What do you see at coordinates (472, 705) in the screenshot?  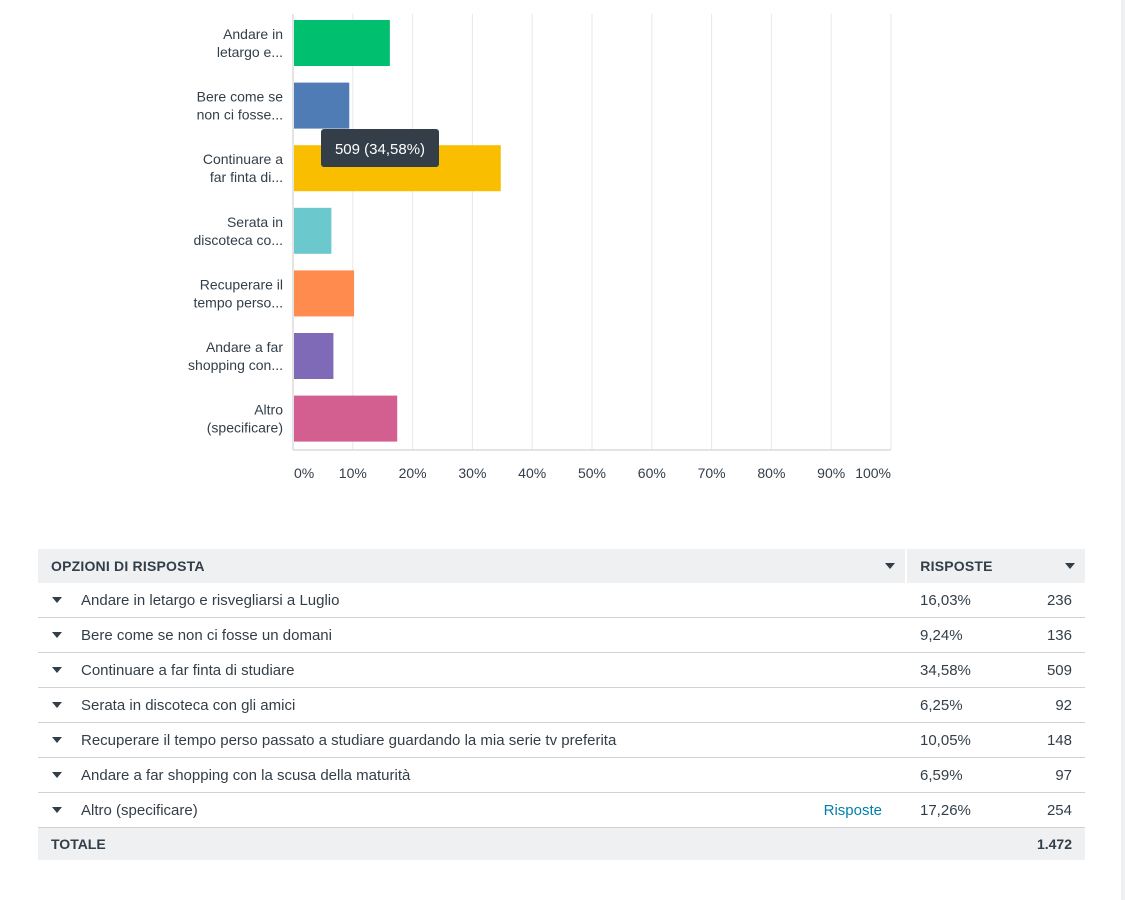 I see `row-option: Serata in discoteca con gli amici` at bounding box center [472, 705].